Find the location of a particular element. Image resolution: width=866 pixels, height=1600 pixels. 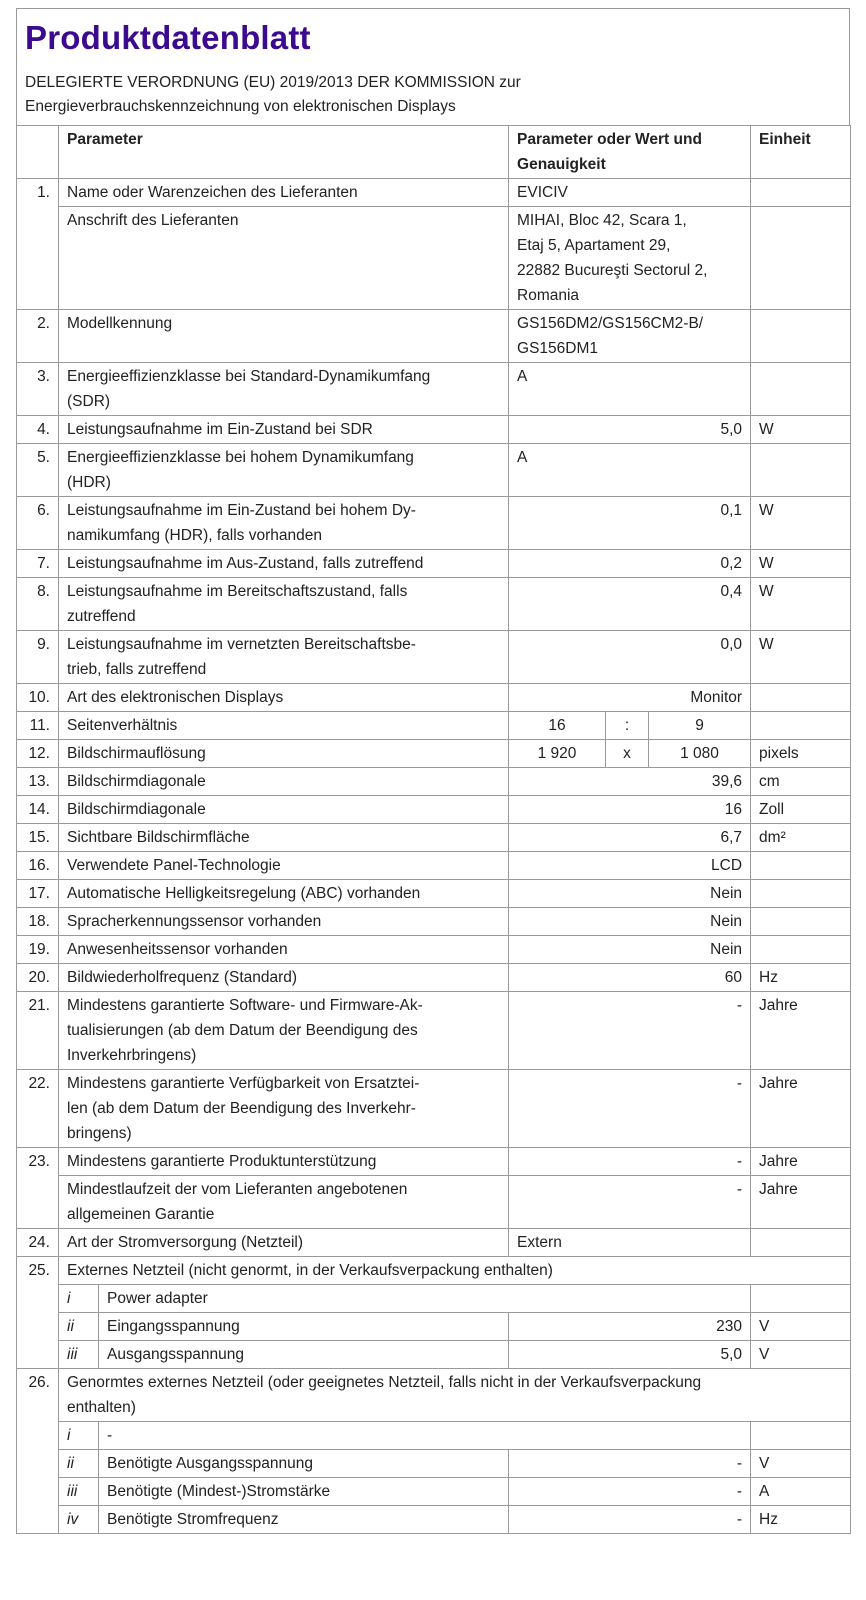

parameter-name: Modellkennung is located at coordinates (283, 336).